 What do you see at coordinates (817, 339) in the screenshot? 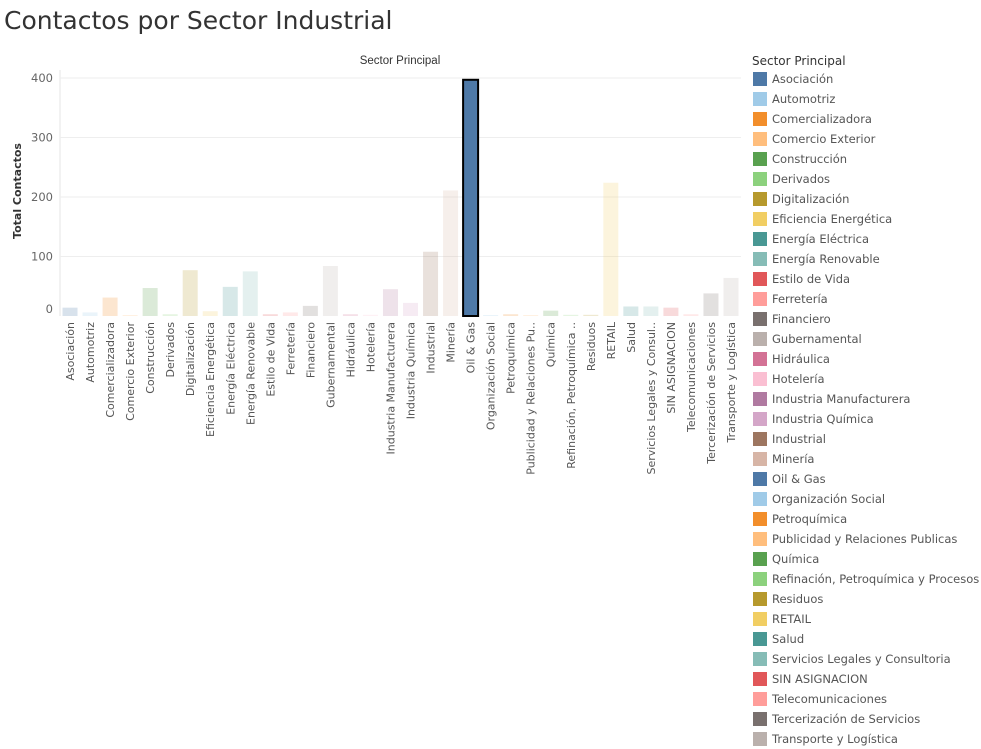
I see `legend-label: Gubernamental` at bounding box center [817, 339].